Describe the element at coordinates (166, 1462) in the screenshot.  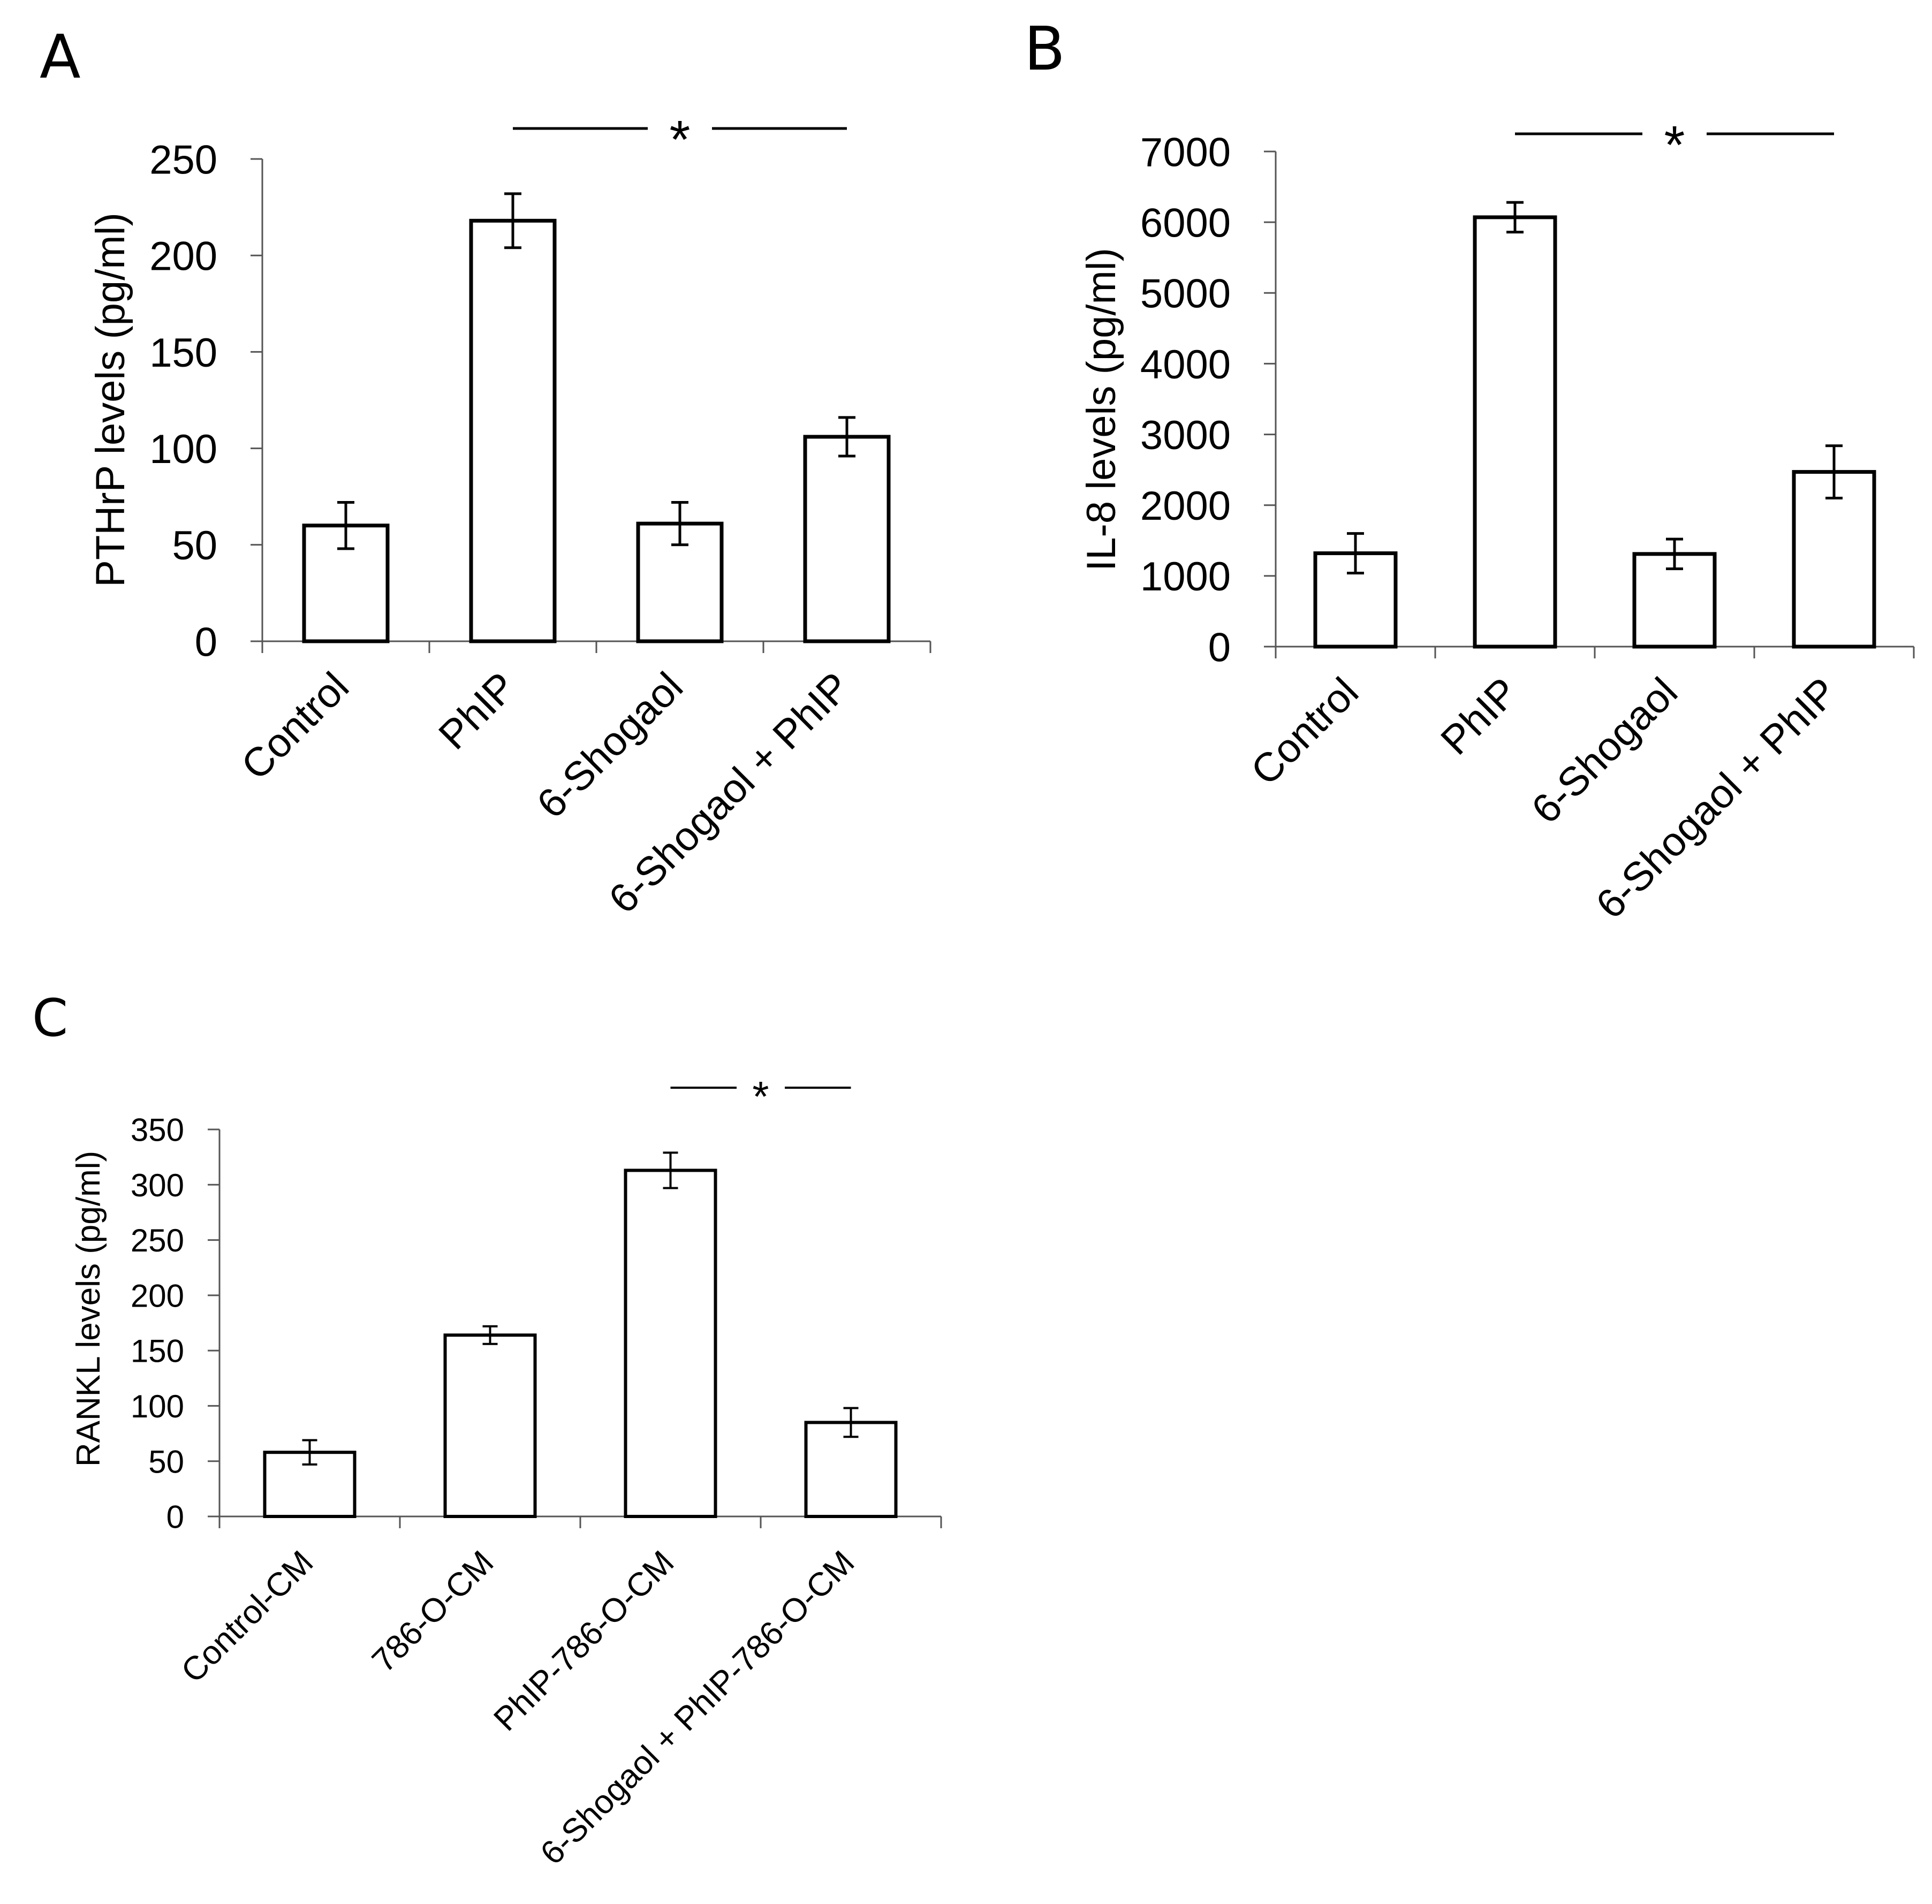
I see `panel-c-y-tick-label: 50` at that location.